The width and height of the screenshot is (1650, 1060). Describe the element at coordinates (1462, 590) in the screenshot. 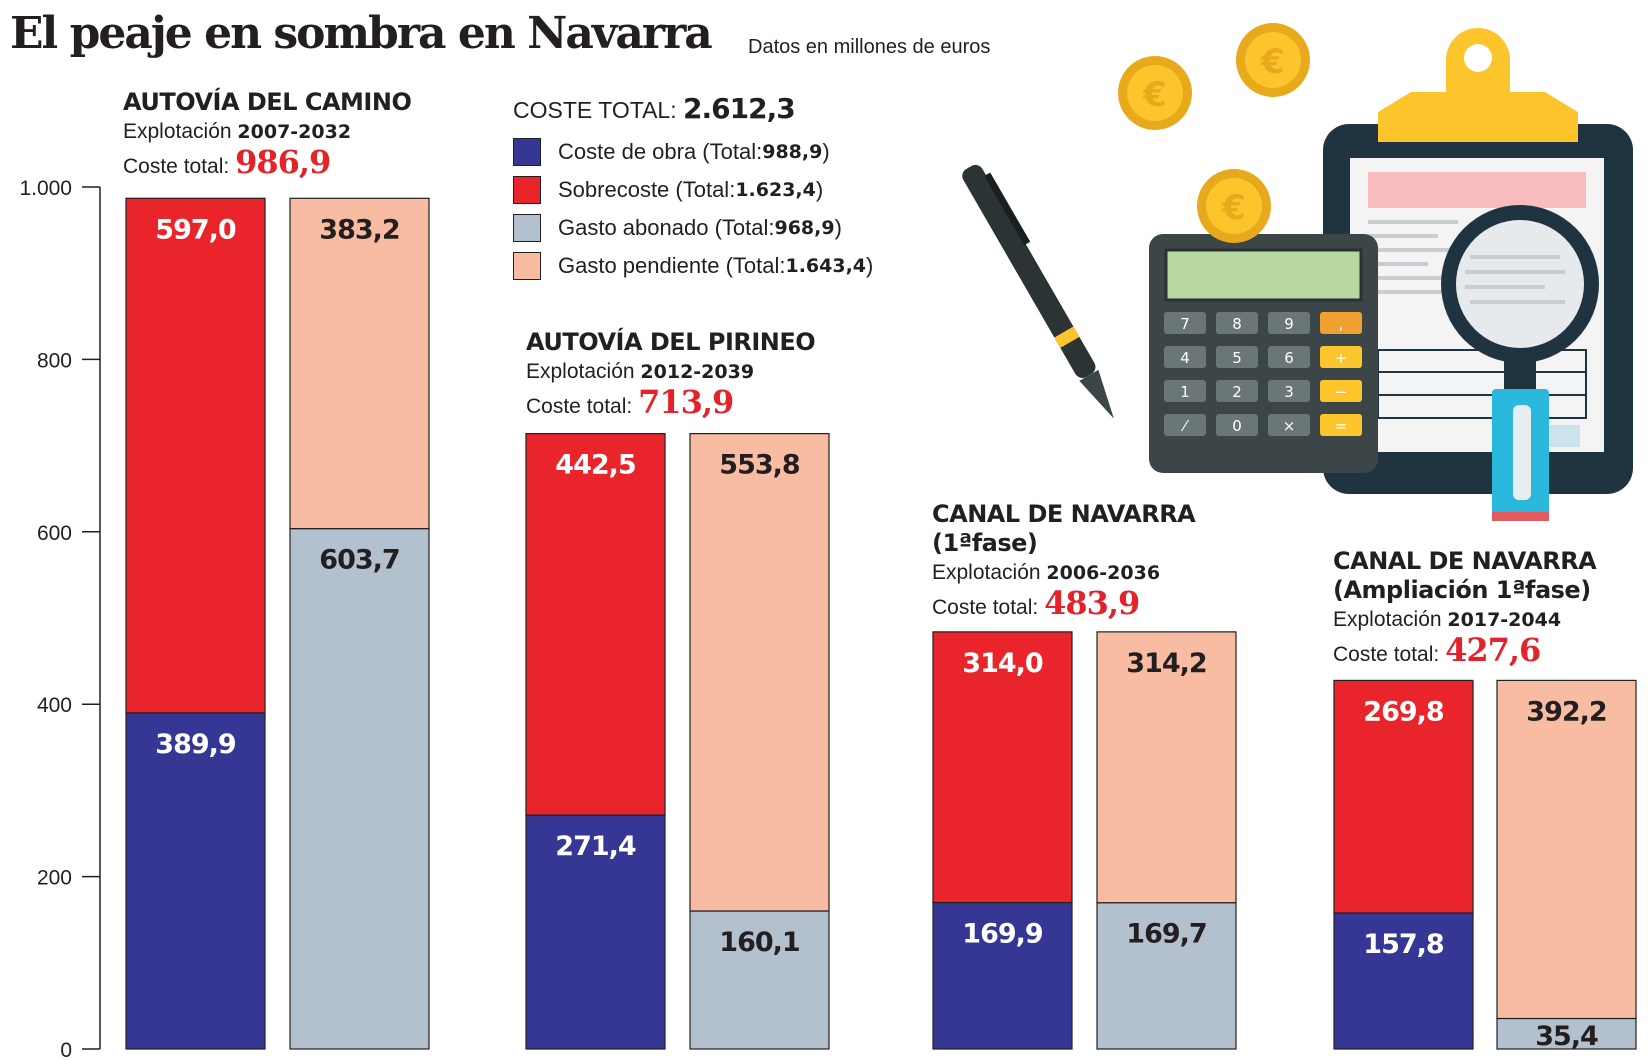

I see `group-subtitle: (Ampliación 1ªfase)` at that location.